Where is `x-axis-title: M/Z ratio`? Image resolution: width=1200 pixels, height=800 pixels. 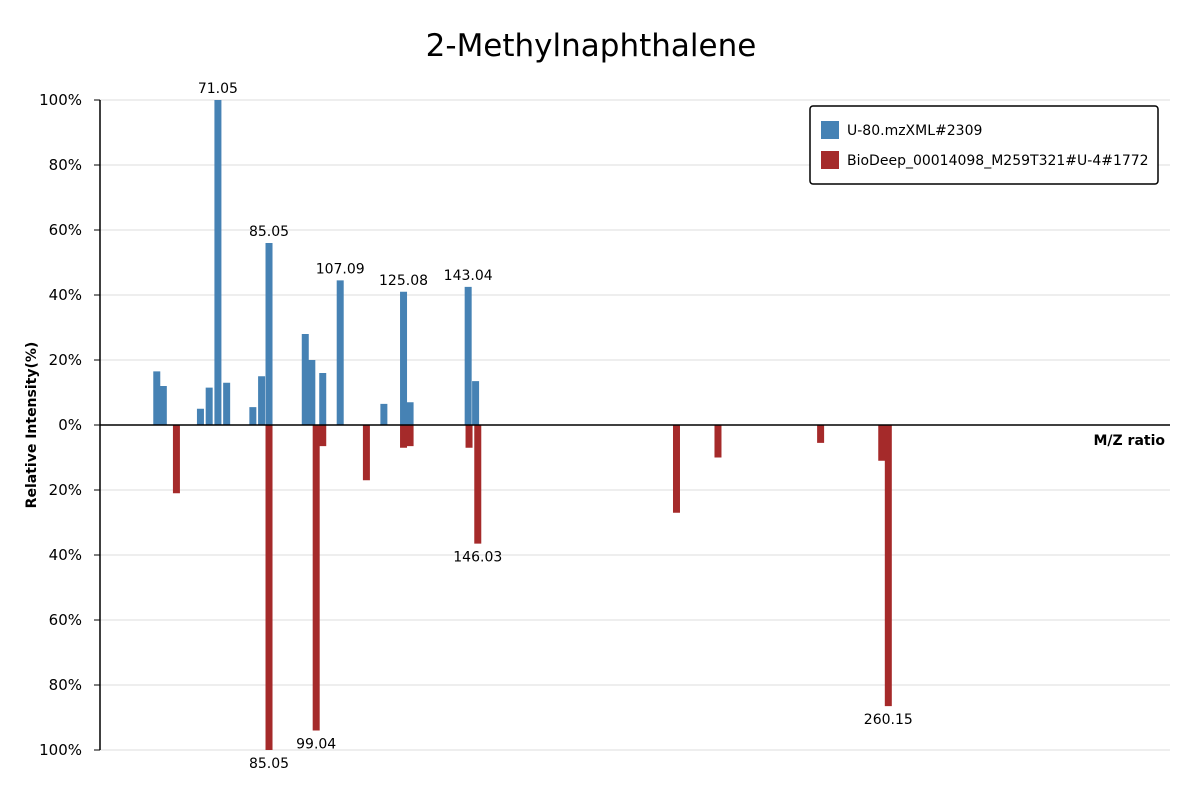
x-axis-title: M/Z ratio is located at coordinates (1129, 441).